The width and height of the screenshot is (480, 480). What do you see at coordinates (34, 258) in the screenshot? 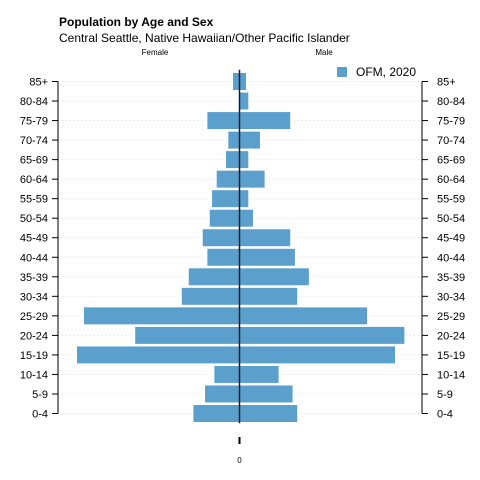
I see `left-tick-label: 40-44` at bounding box center [34, 258].